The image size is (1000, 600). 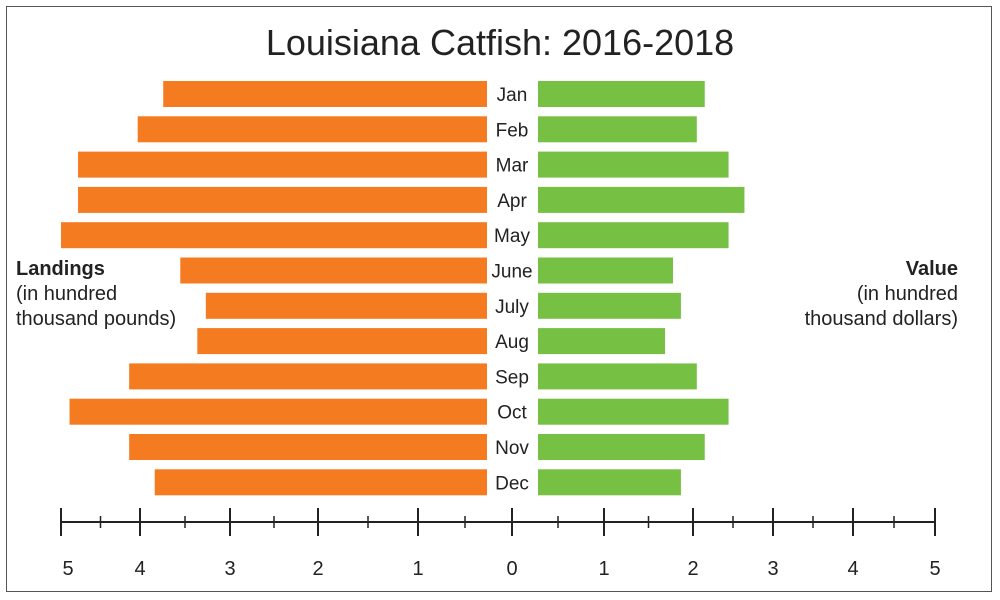 I want to click on left-axis-caption: Landings (in hundred thousand pounds), so click(x=96, y=294).